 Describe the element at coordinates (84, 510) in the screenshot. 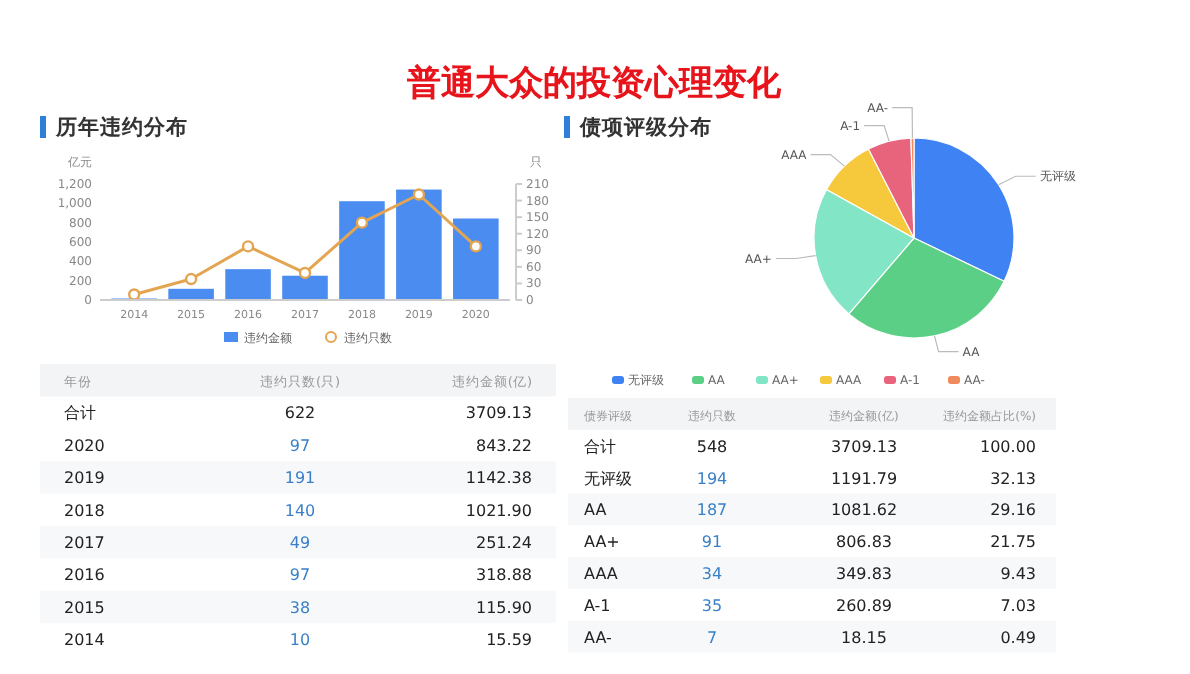

I see `category-label: 2018` at that location.